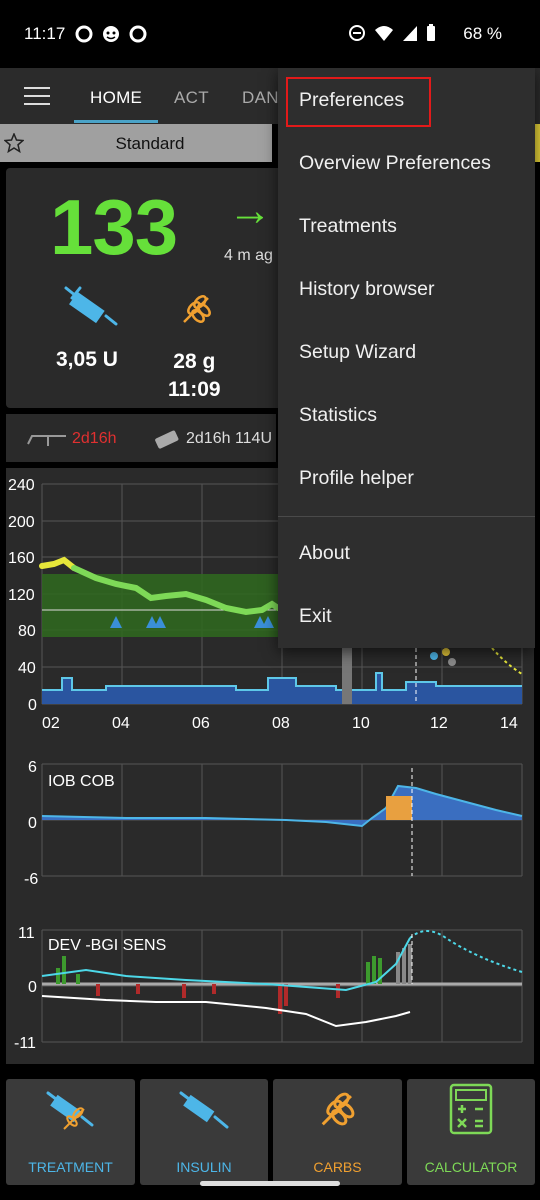  Describe the element at coordinates (431, 32) in the screenshot. I see `battery-icon` at that location.